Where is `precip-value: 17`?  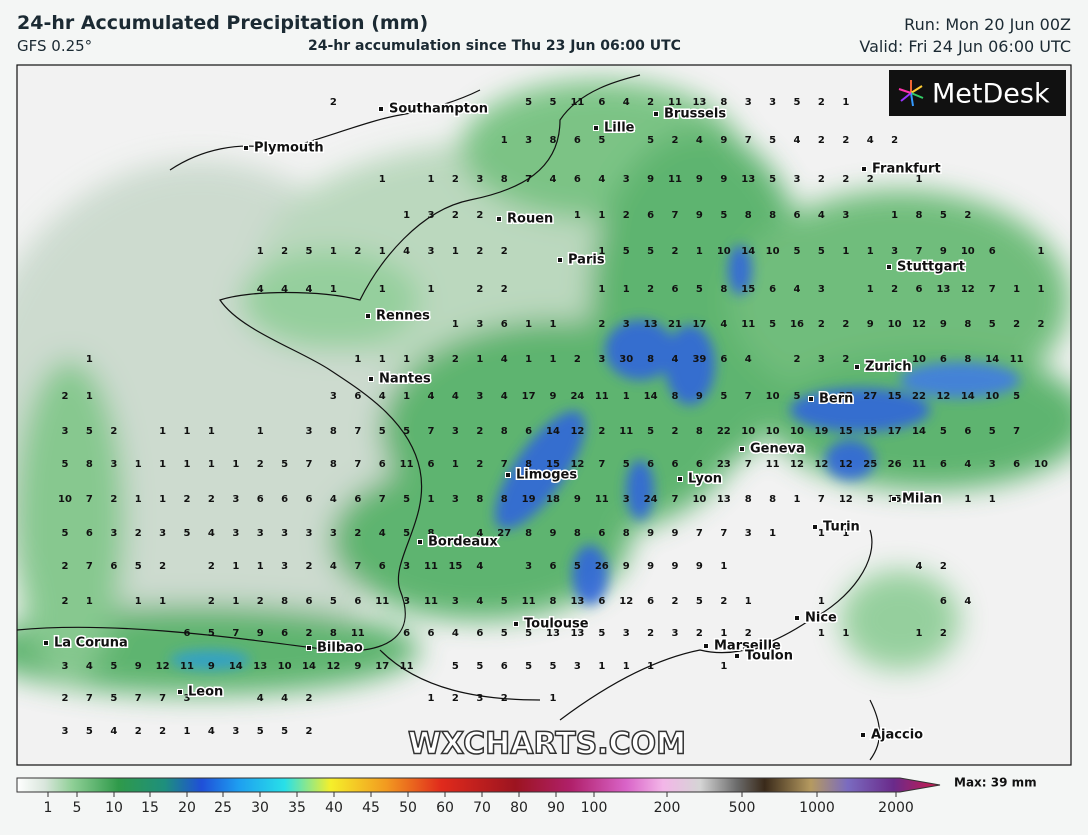
precip-value: 17 is located at coordinates (895, 431).